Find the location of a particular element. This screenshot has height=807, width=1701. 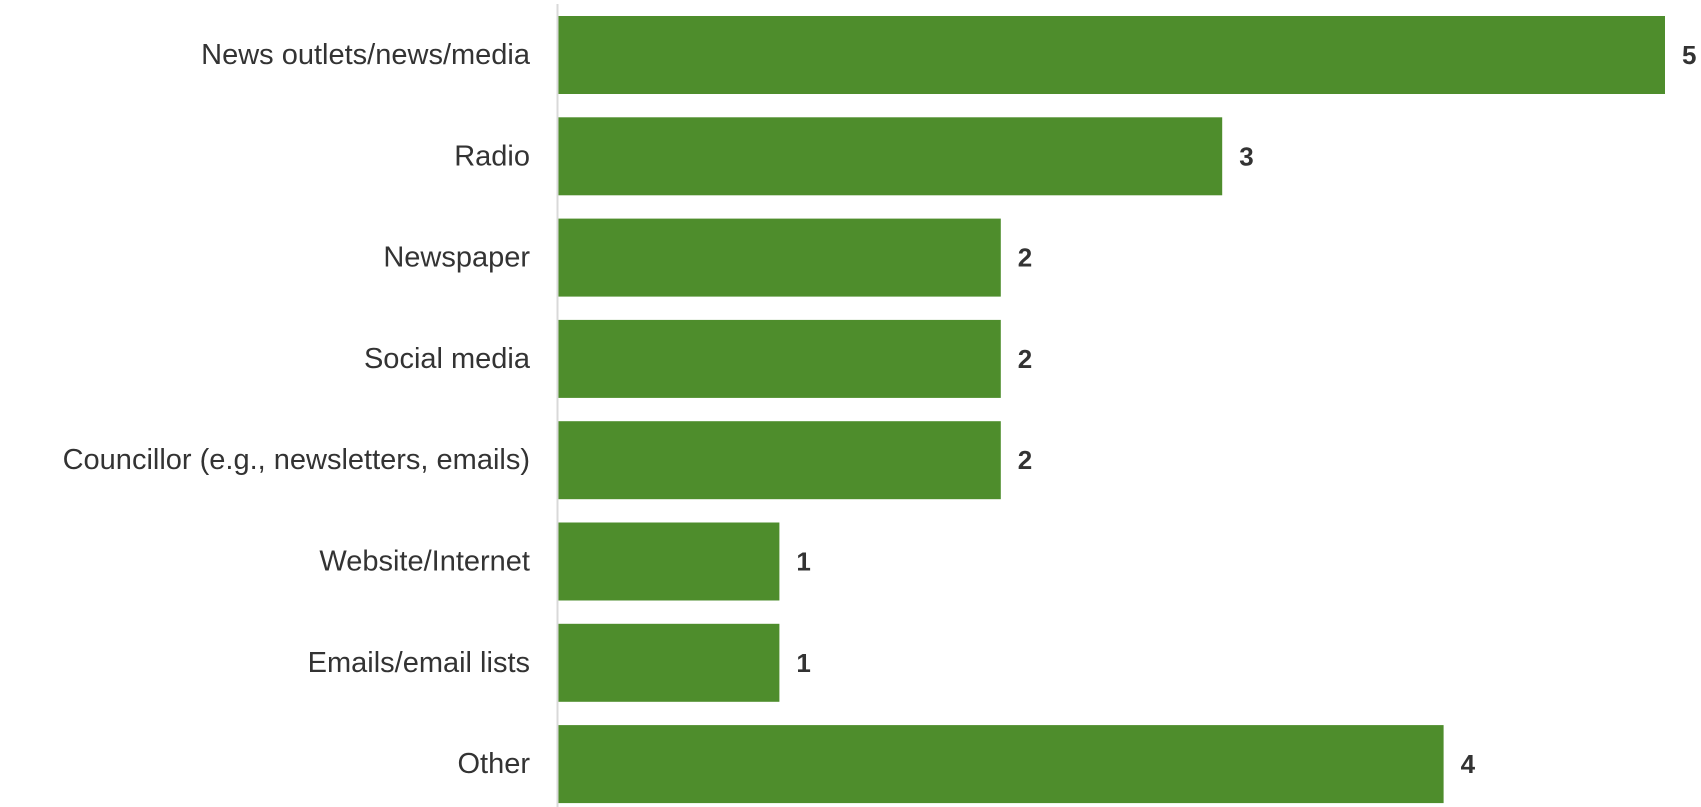

category-label: Other is located at coordinates (493, 764).